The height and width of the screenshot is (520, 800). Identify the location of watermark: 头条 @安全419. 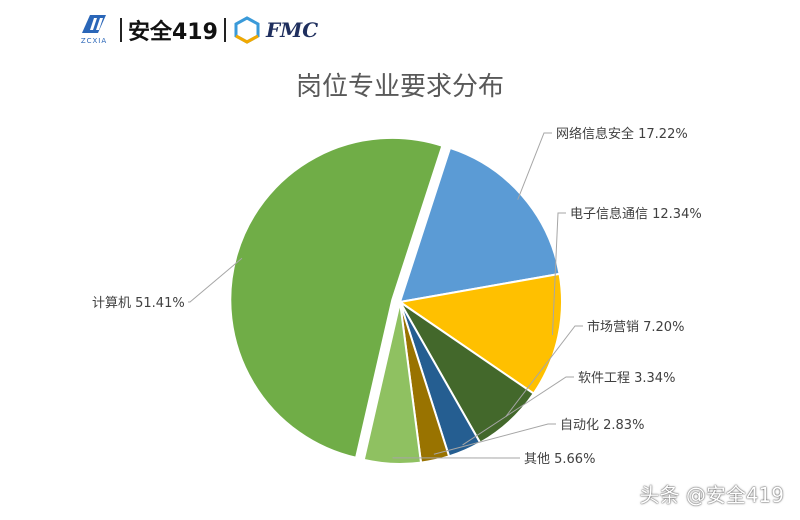
(711, 495).